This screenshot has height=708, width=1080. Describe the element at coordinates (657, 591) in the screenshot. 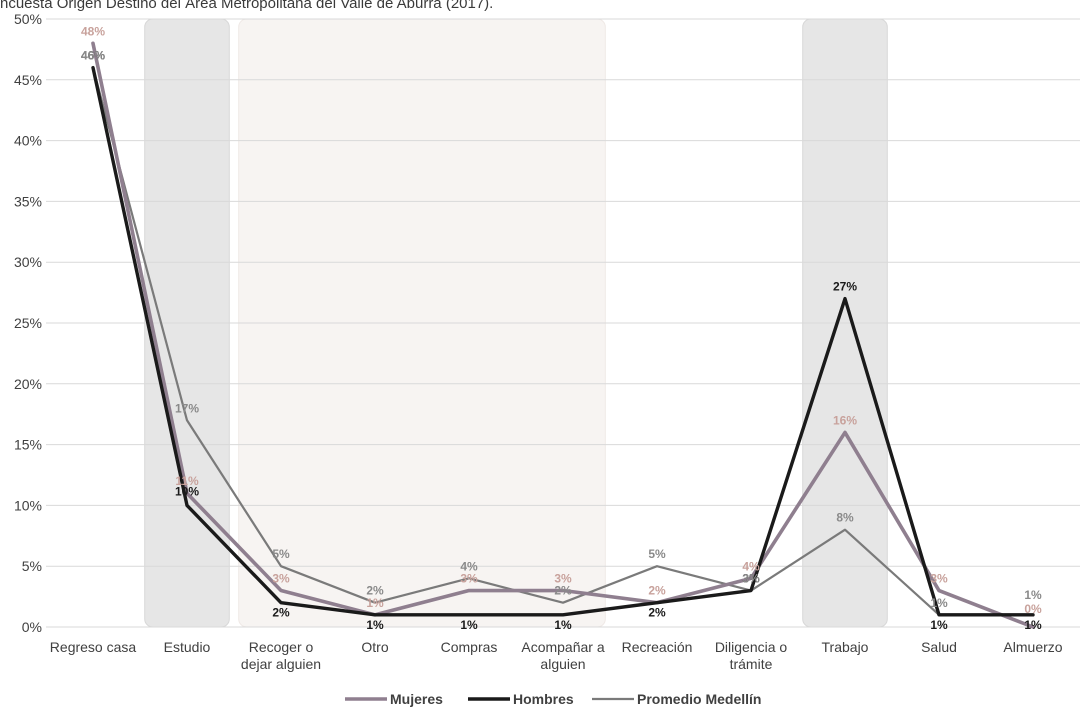

I see `data-label-mujeres: 2%` at that location.